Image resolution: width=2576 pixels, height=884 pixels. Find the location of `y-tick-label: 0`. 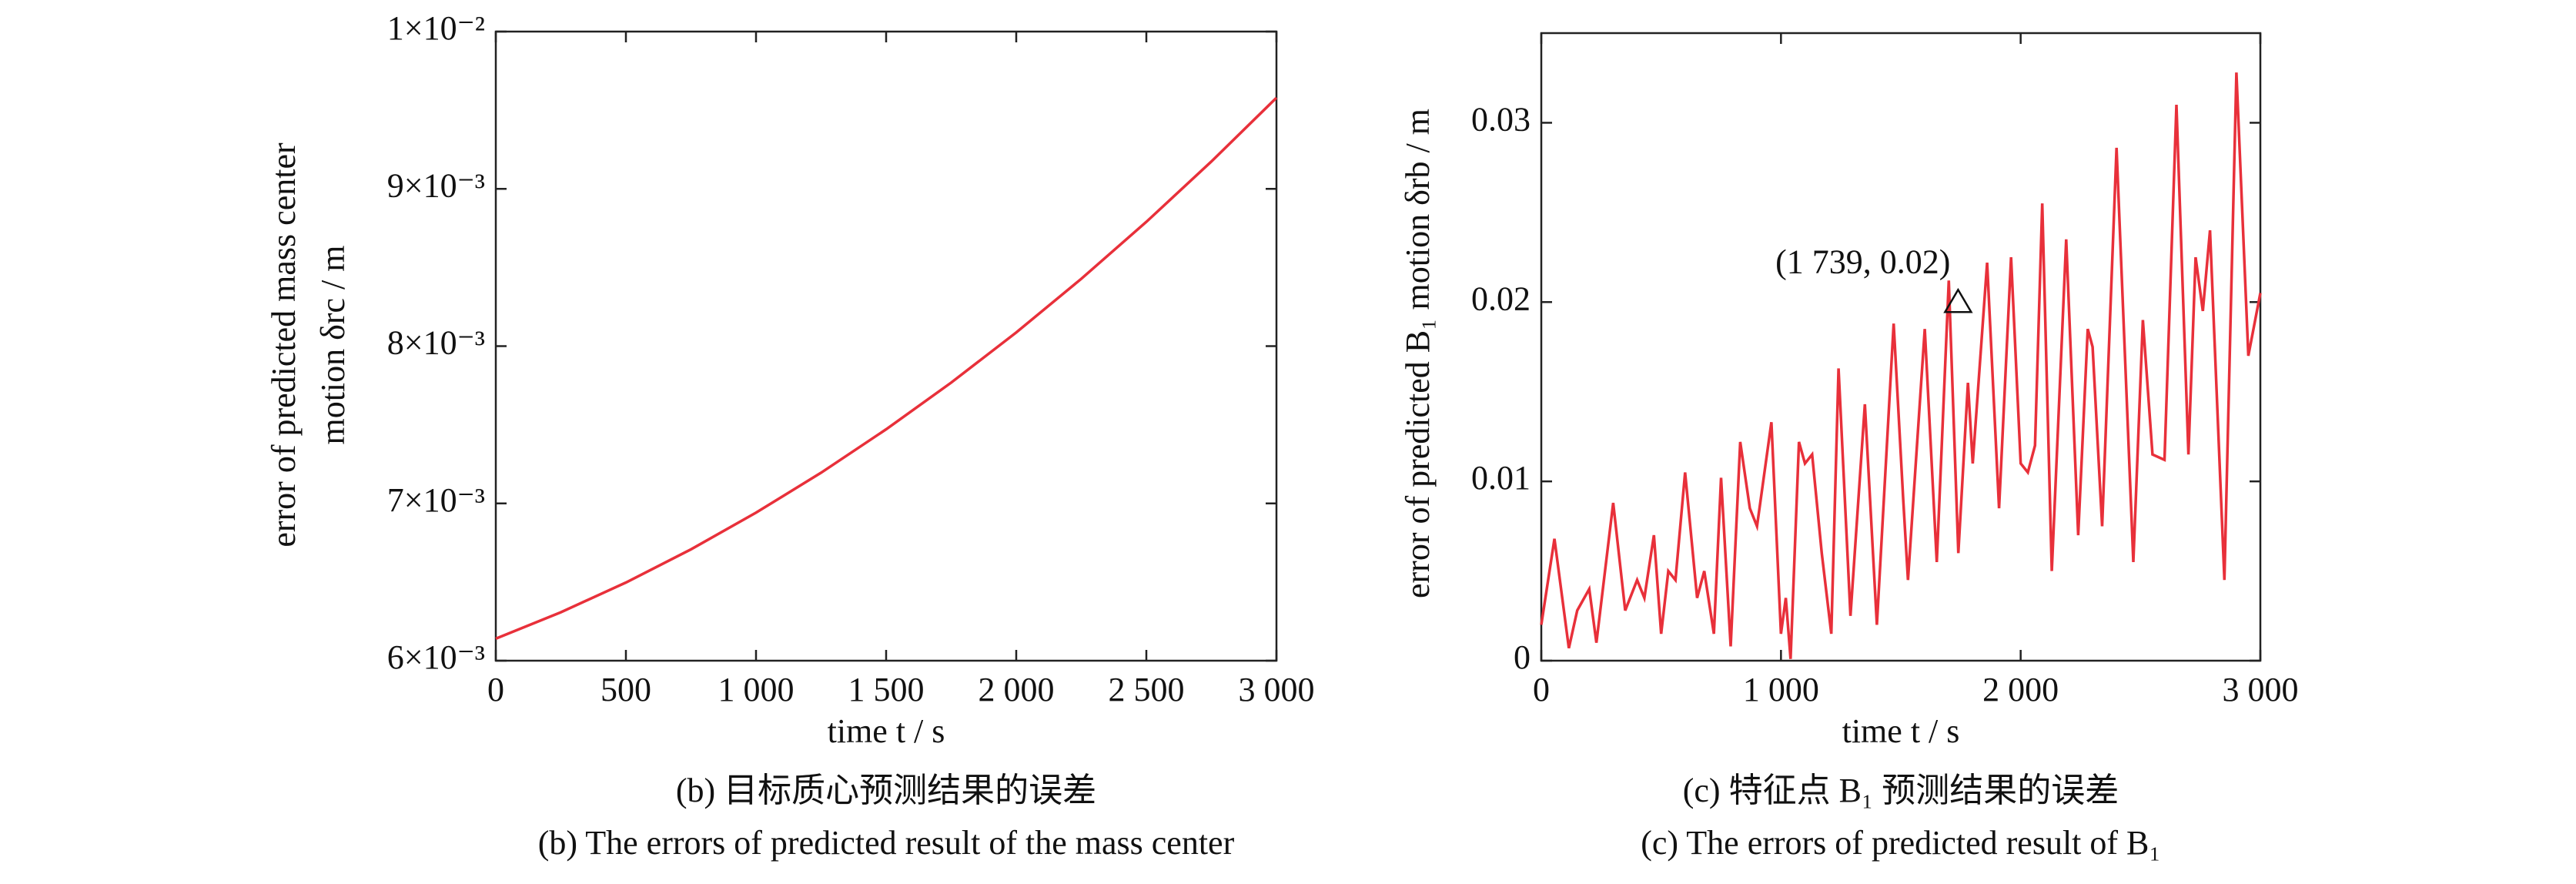

y-tick-label: 0 is located at coordinates (1522, 657).